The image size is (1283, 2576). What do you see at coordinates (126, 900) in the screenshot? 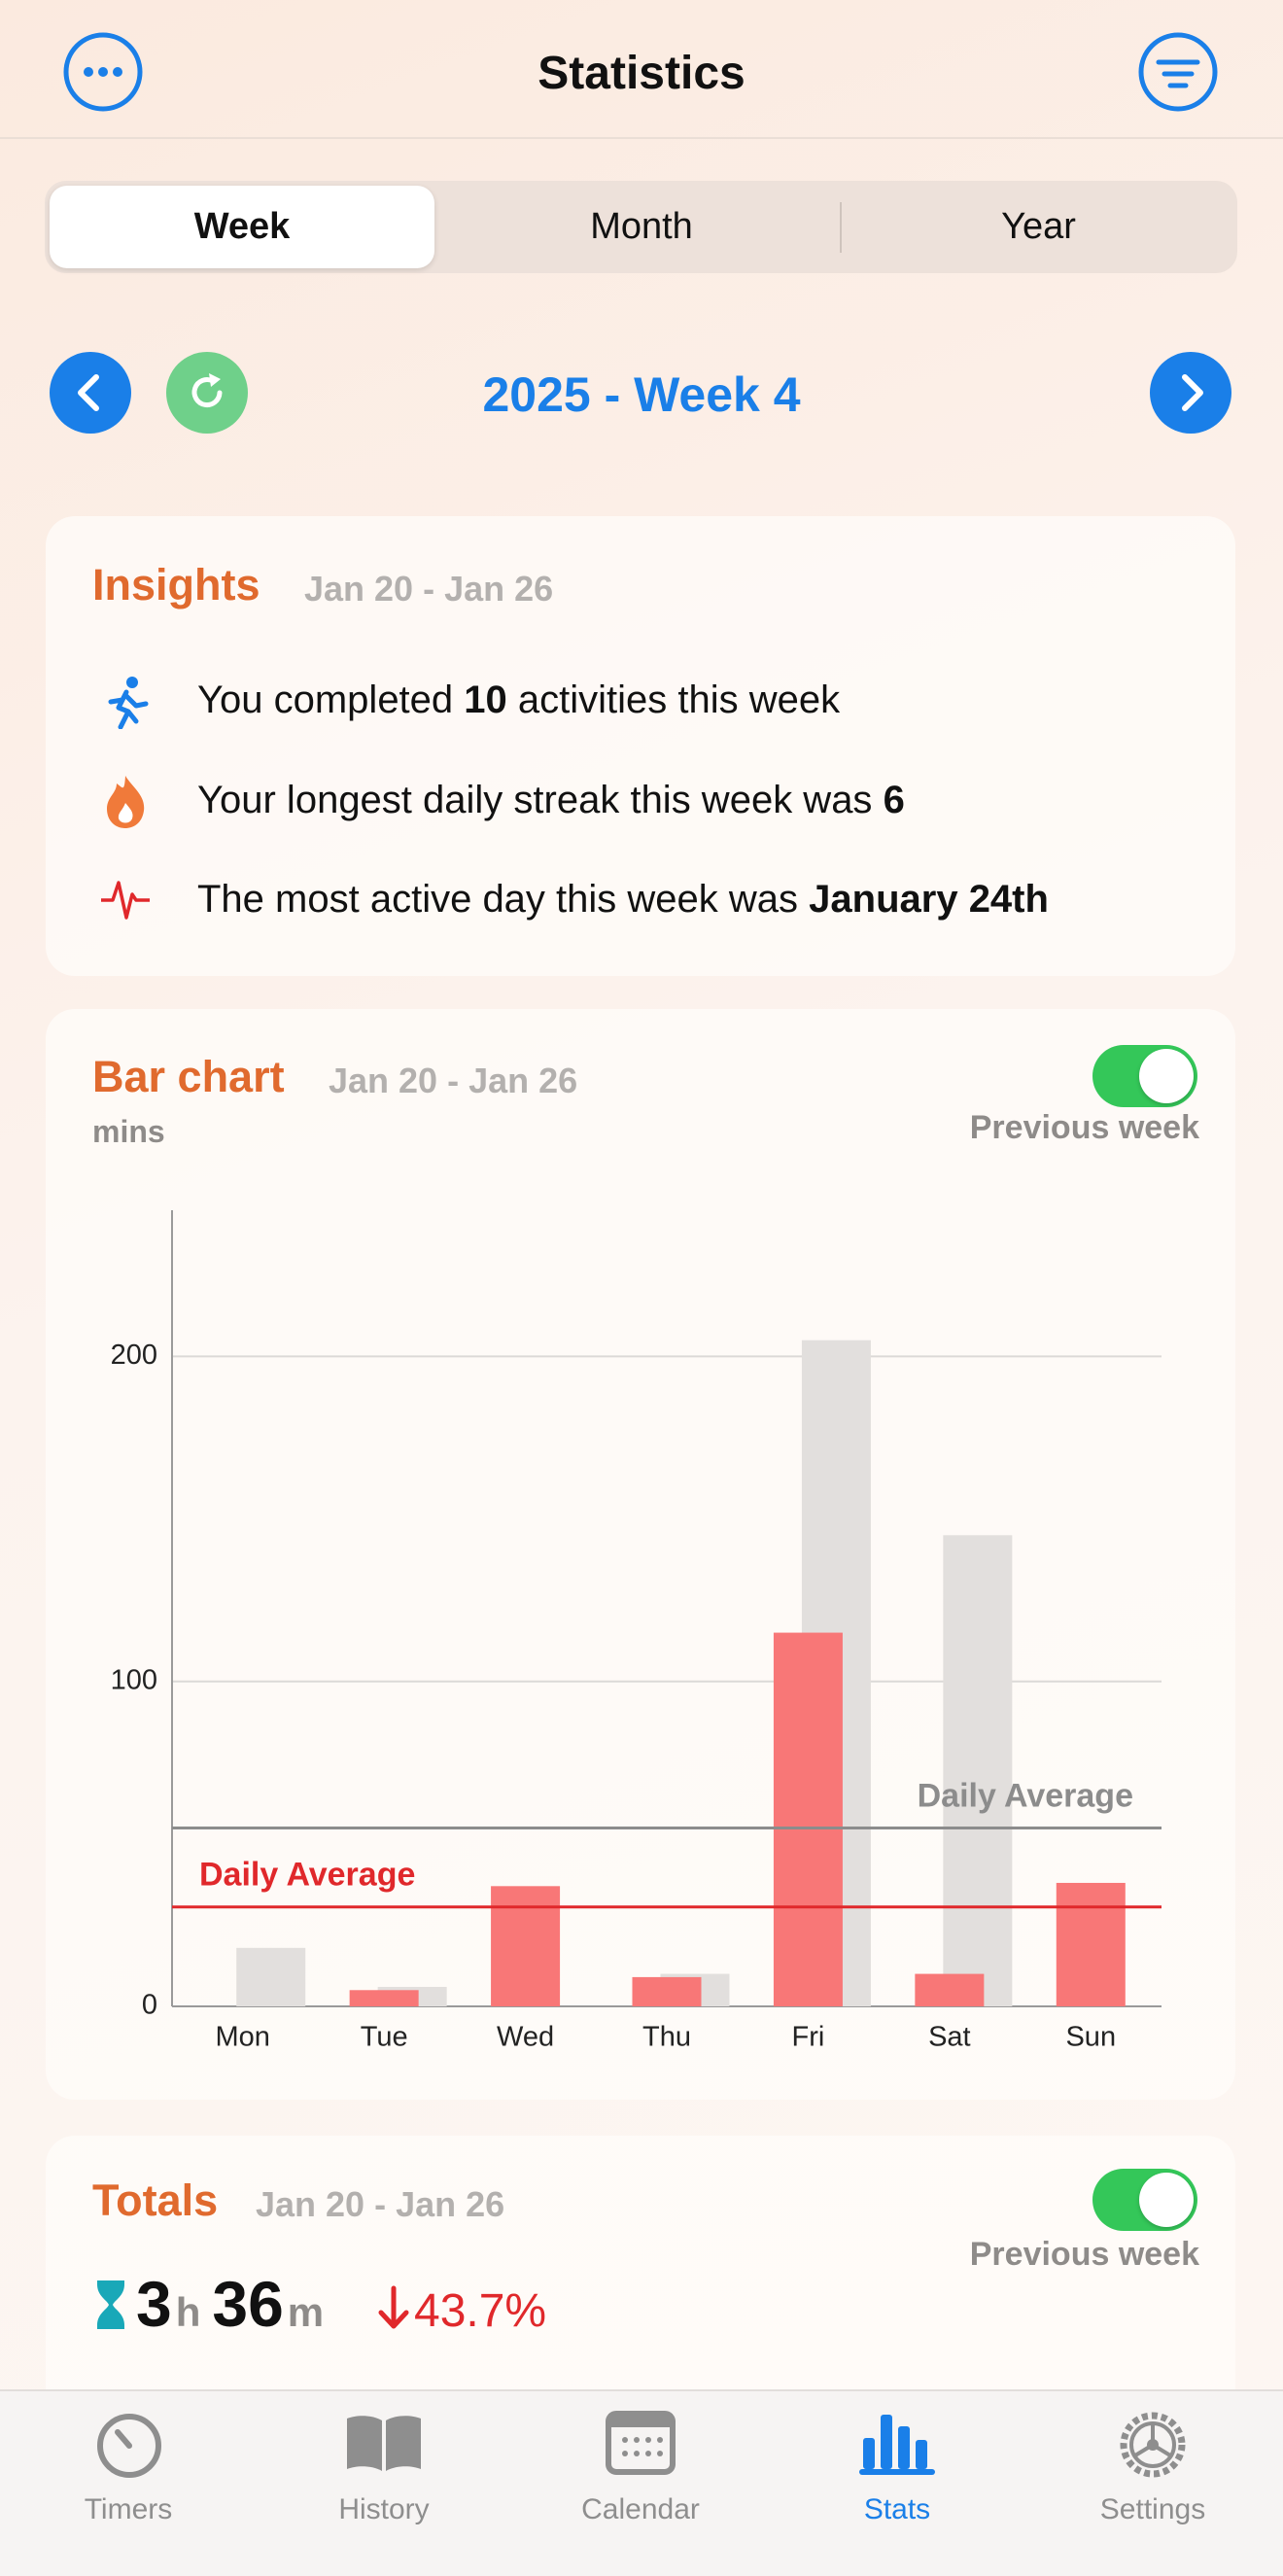
I see `pulse-icon` at bounding box center [126, 900].